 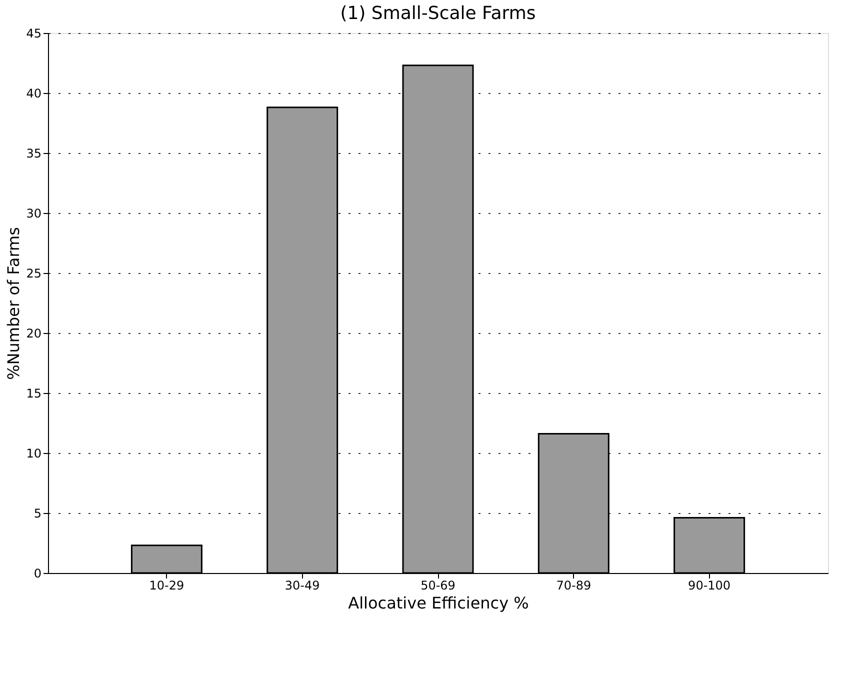 I want to click on y-tick-label: 30, so click(x=34, y=213).